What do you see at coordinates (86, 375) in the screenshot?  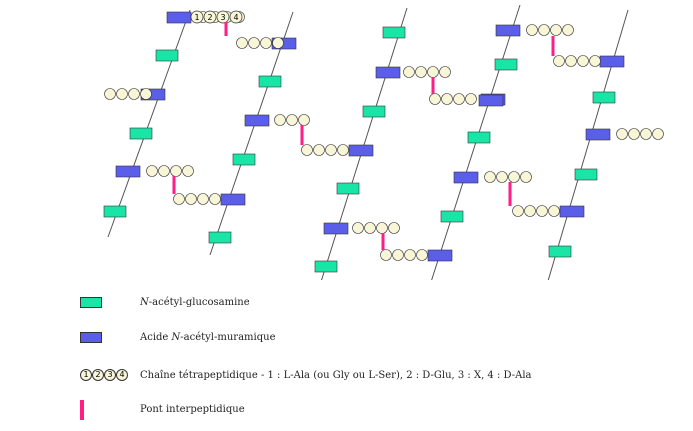 I see `chain-circle-1: 1` at bounding box center [86, 375].